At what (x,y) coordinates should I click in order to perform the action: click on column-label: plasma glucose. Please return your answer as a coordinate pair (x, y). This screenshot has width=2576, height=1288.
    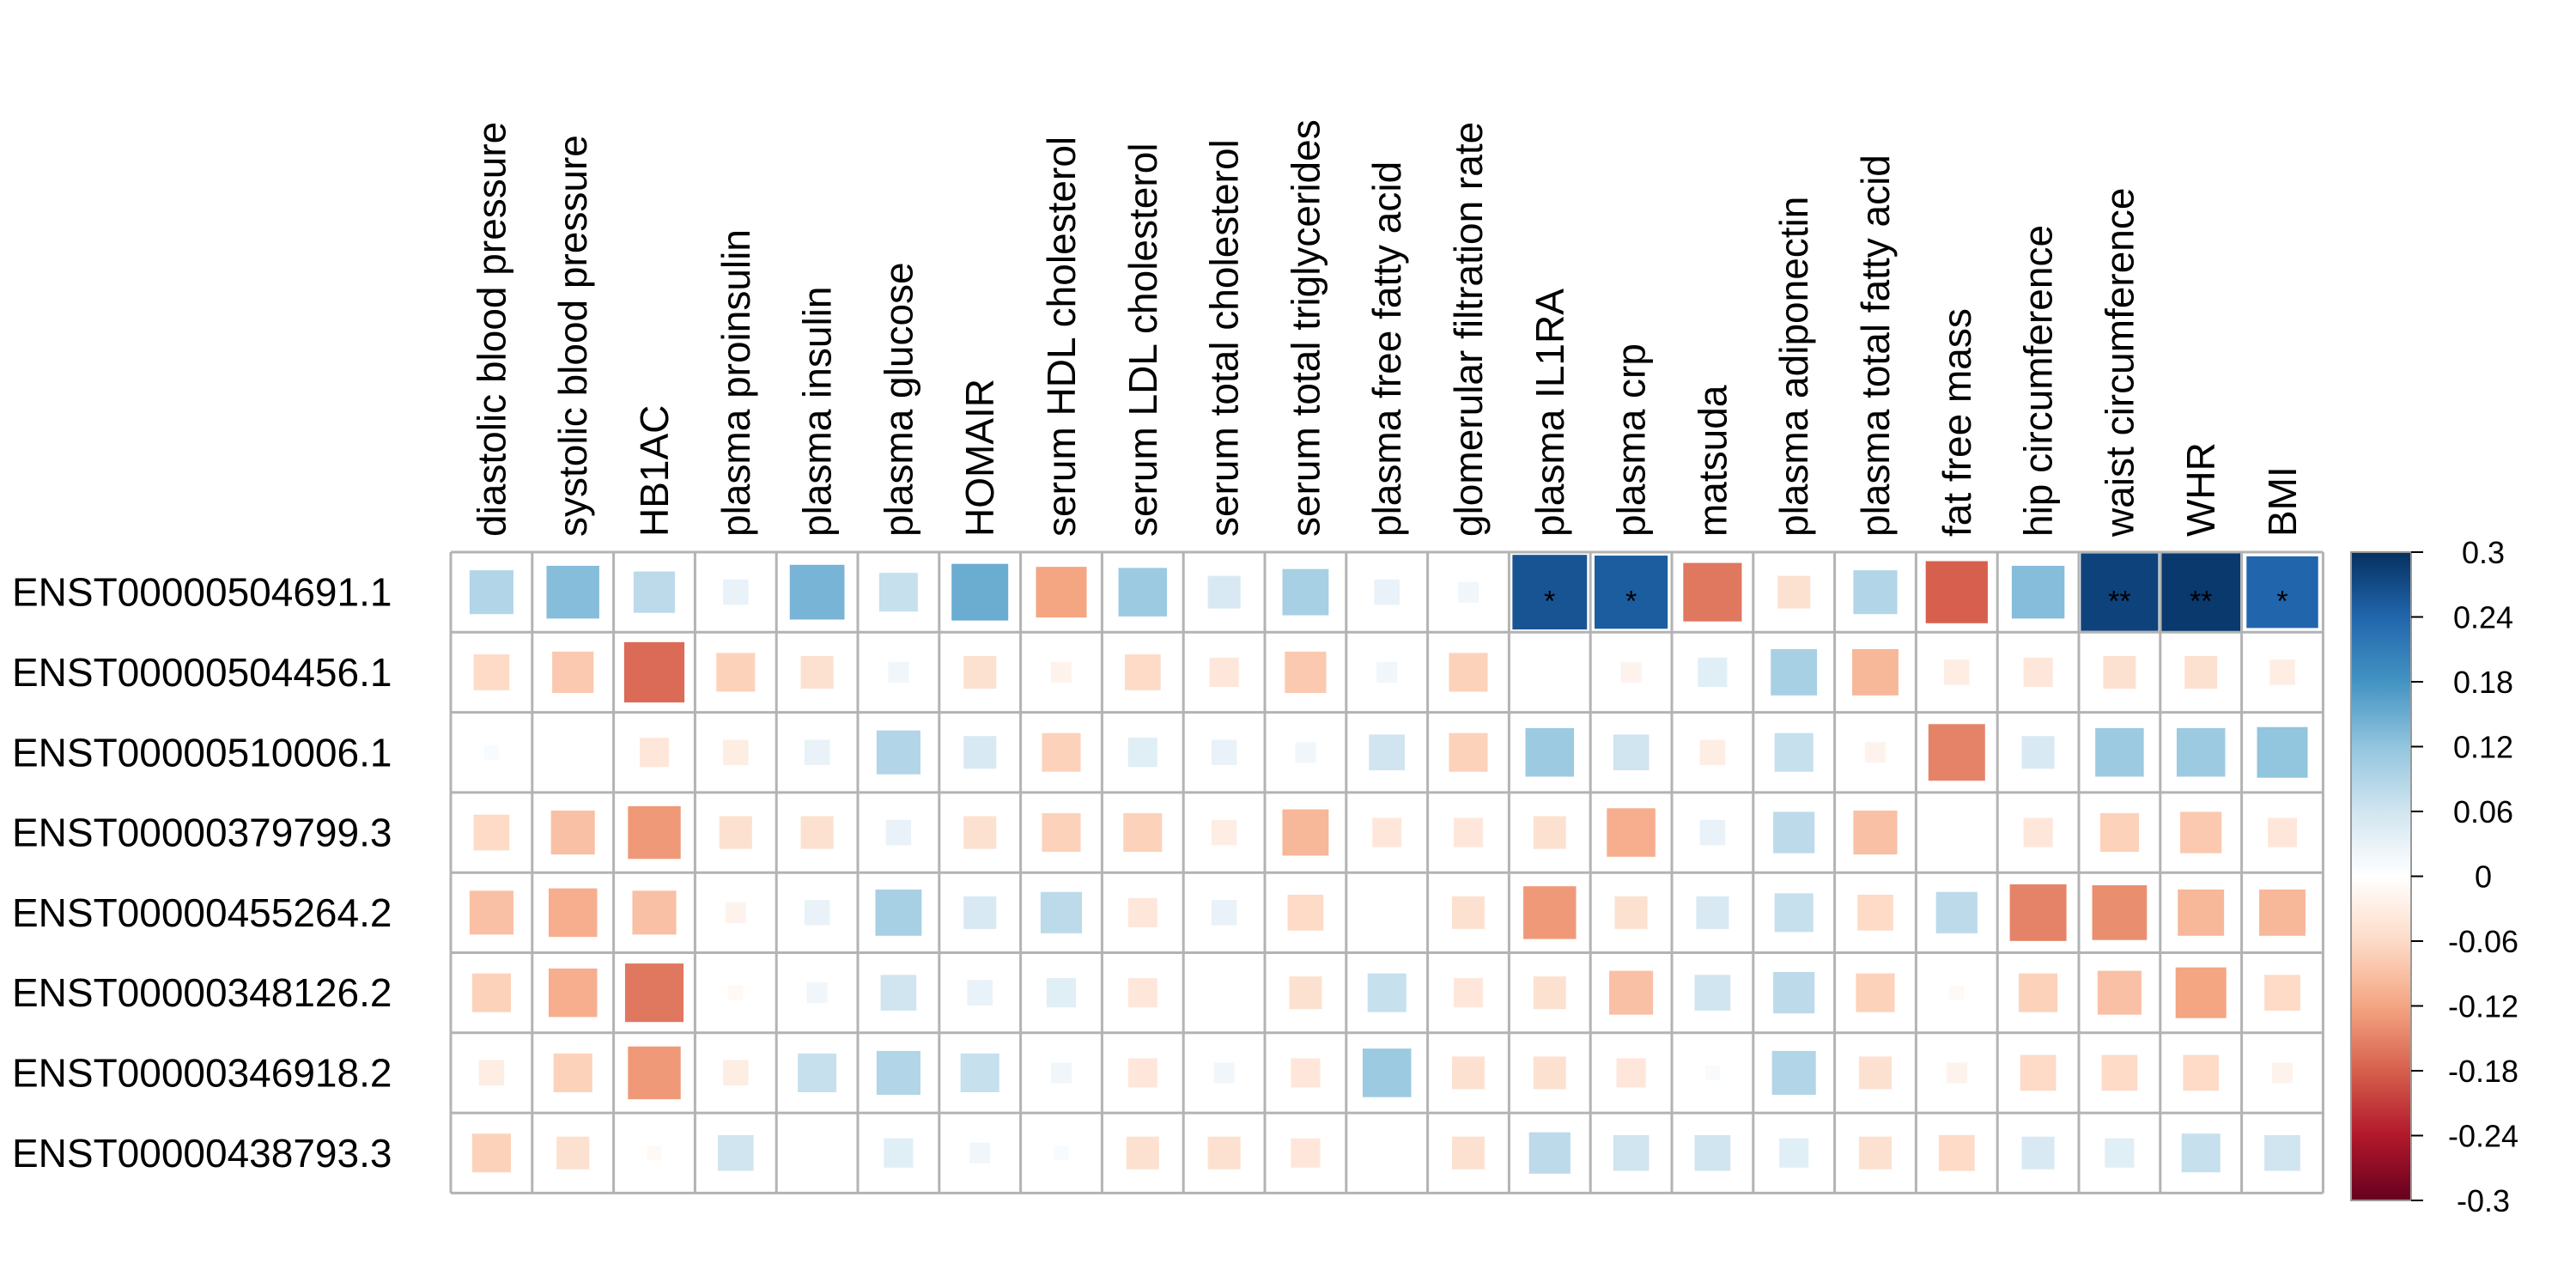
    Looking at the image, I should click on (898, 399).